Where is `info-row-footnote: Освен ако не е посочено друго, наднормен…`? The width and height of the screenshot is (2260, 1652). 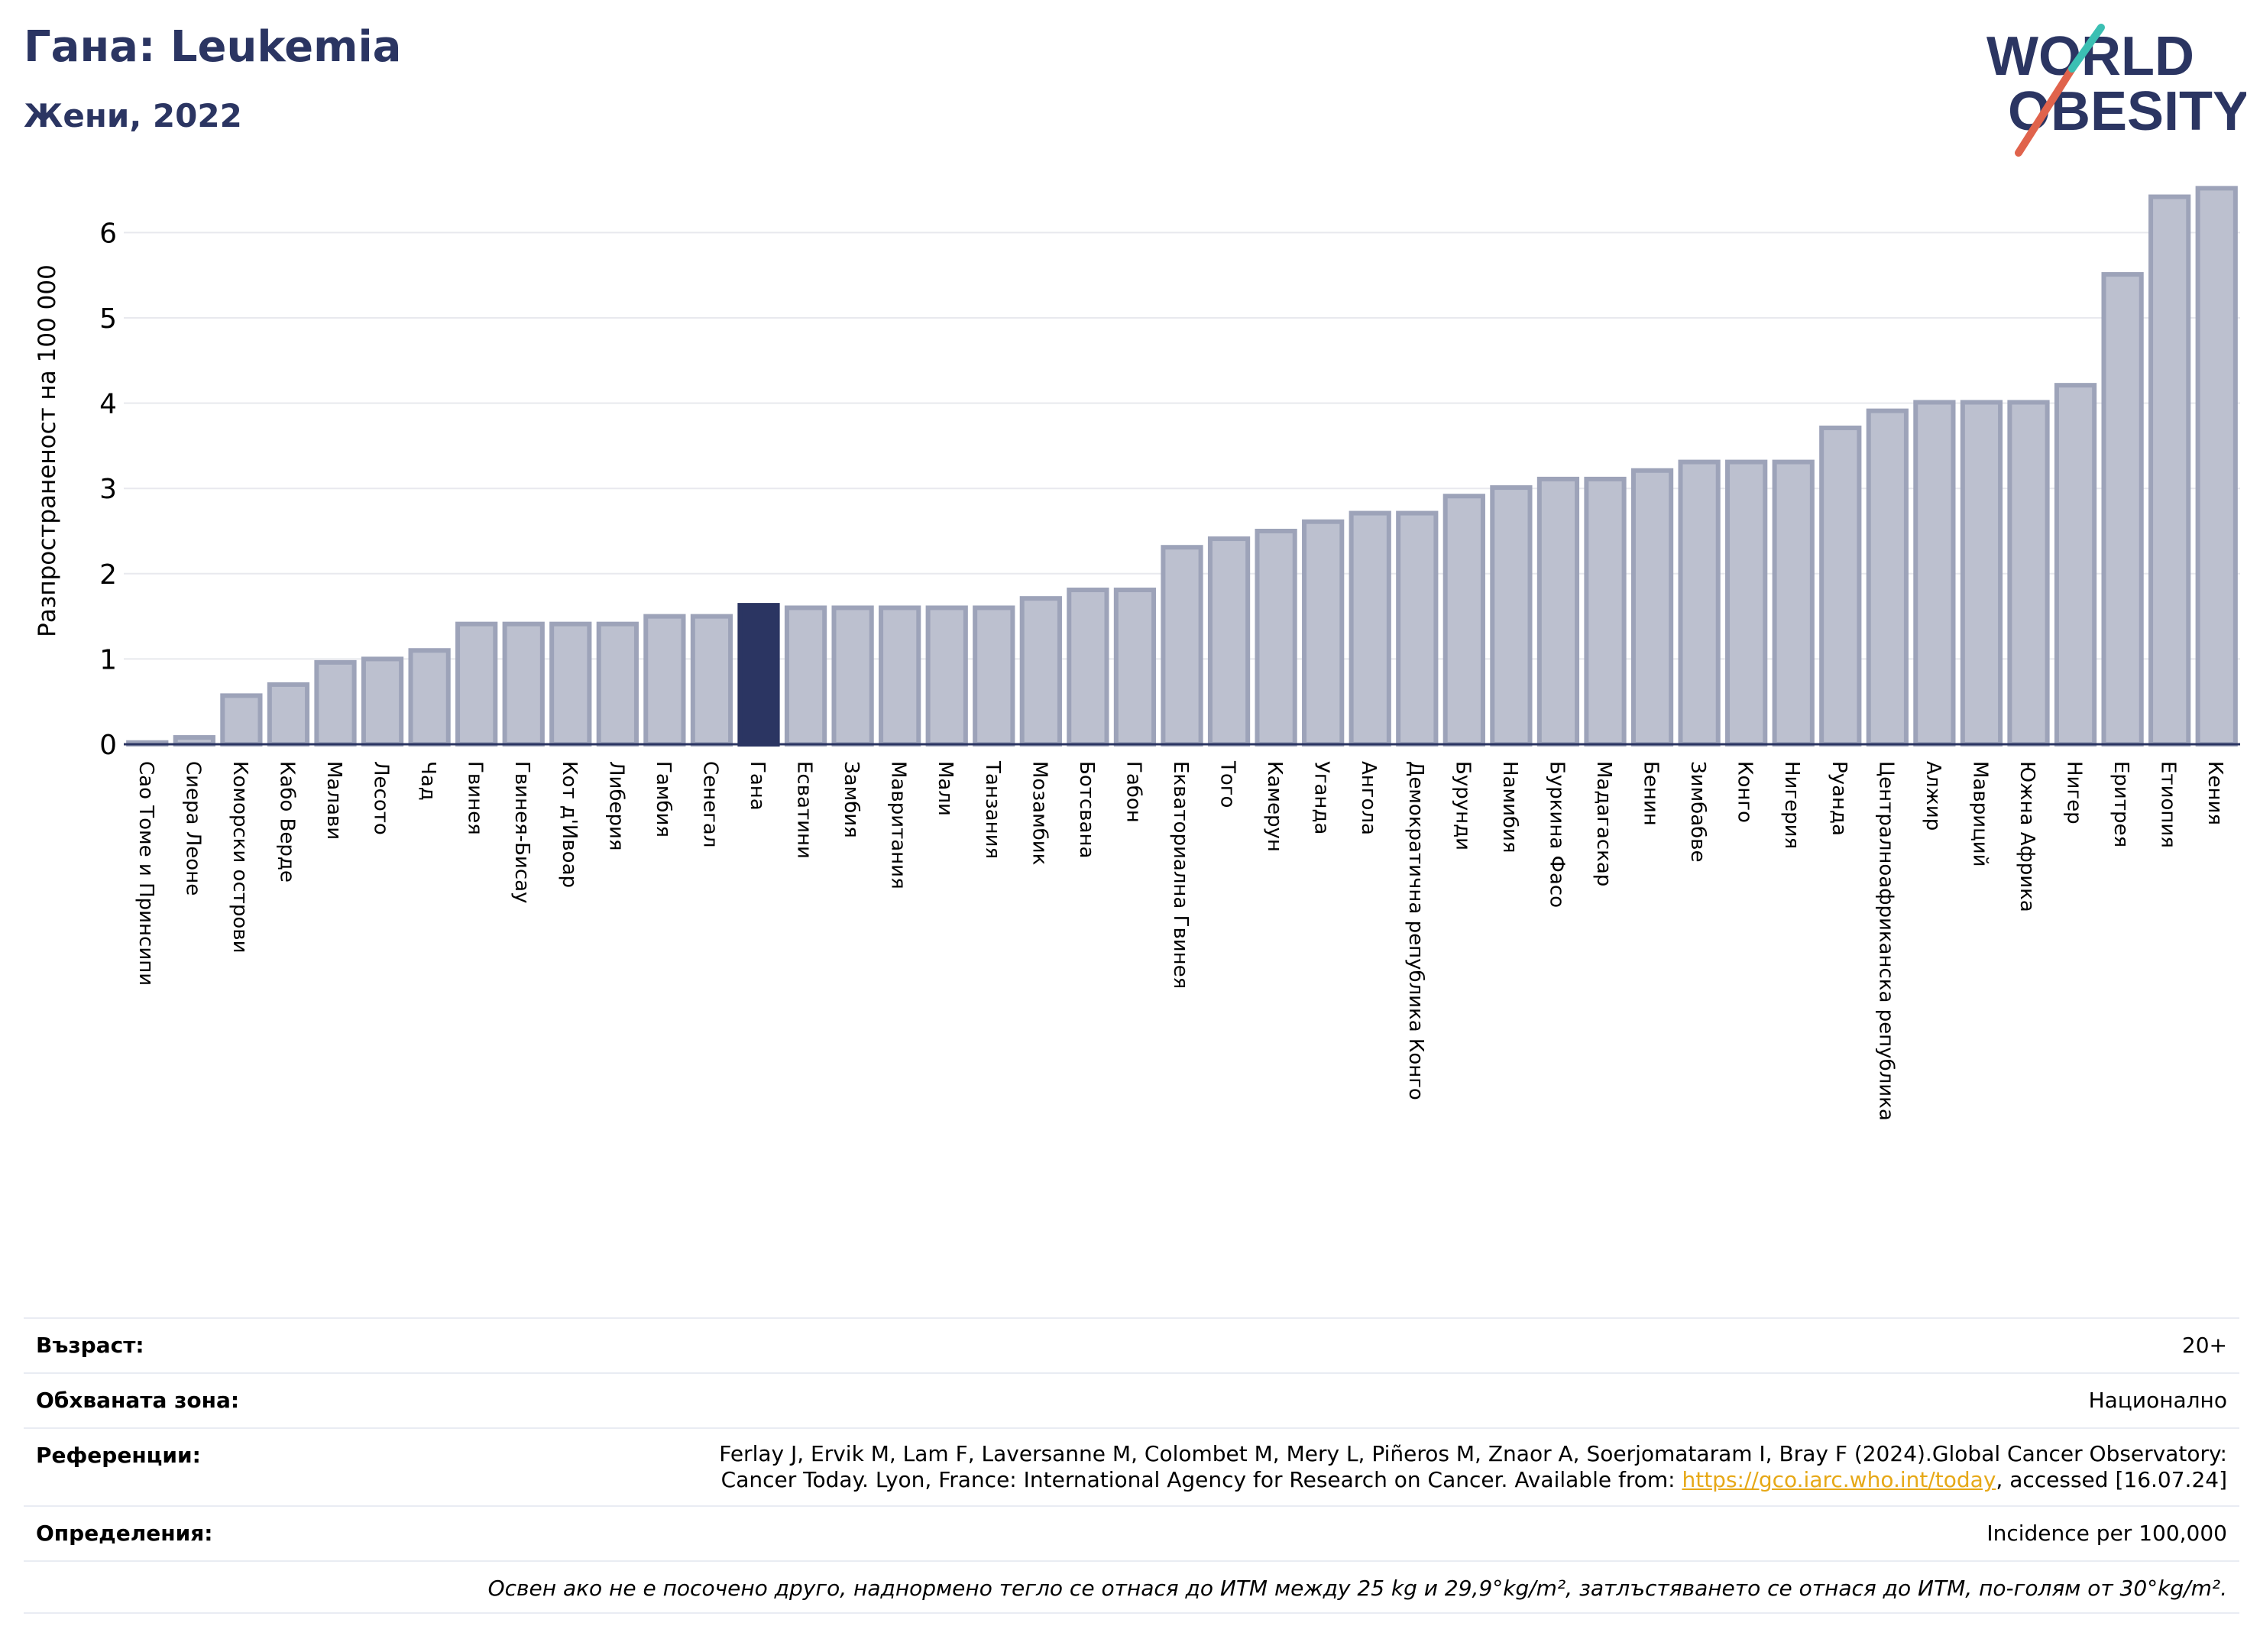
info-row-footnote: Освен ако не е посочено друго, наднормен… is located at coordinates (1131, 1587).